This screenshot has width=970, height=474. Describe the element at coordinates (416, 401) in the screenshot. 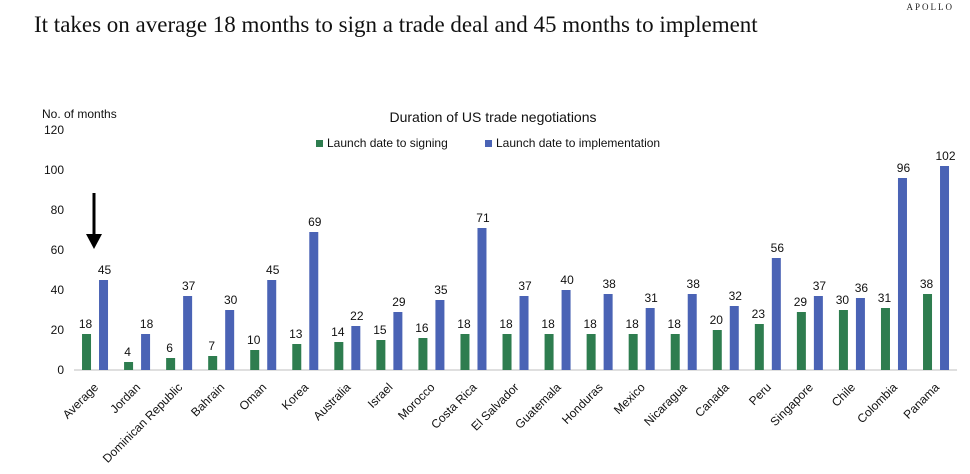

I see `x-tick-label: Morocco` at that location.